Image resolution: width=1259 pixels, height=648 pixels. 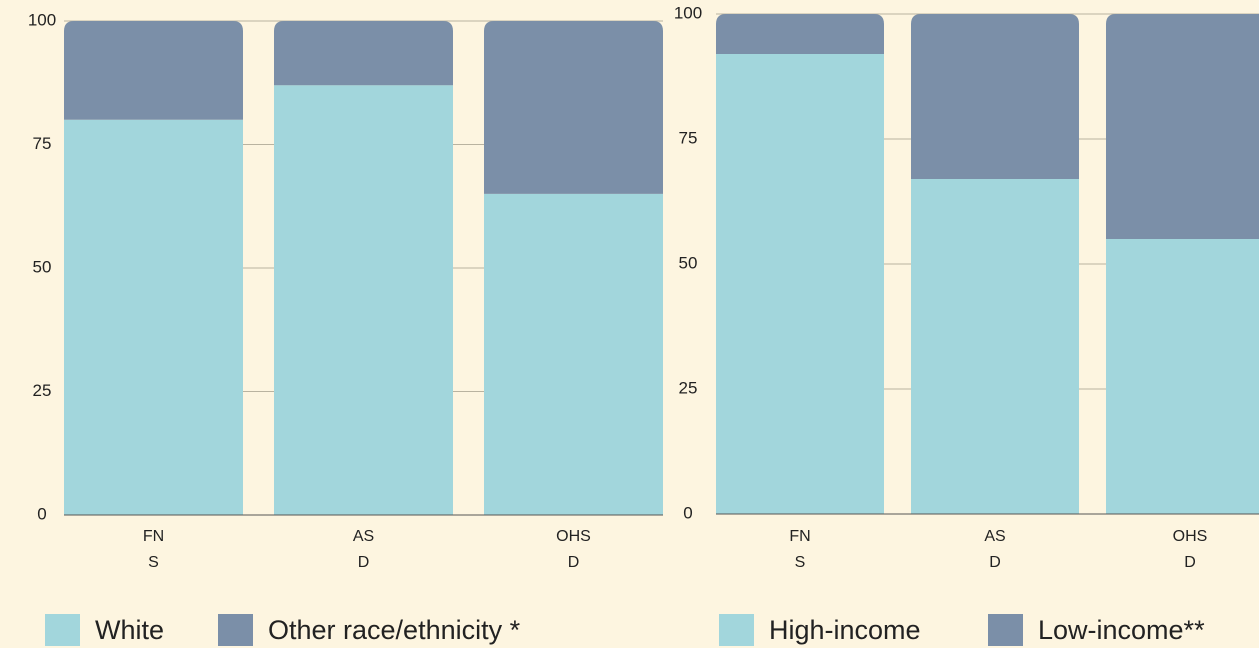 I want to click on legend-label: Other race/ethnicity *, so click(x=394, y=630).